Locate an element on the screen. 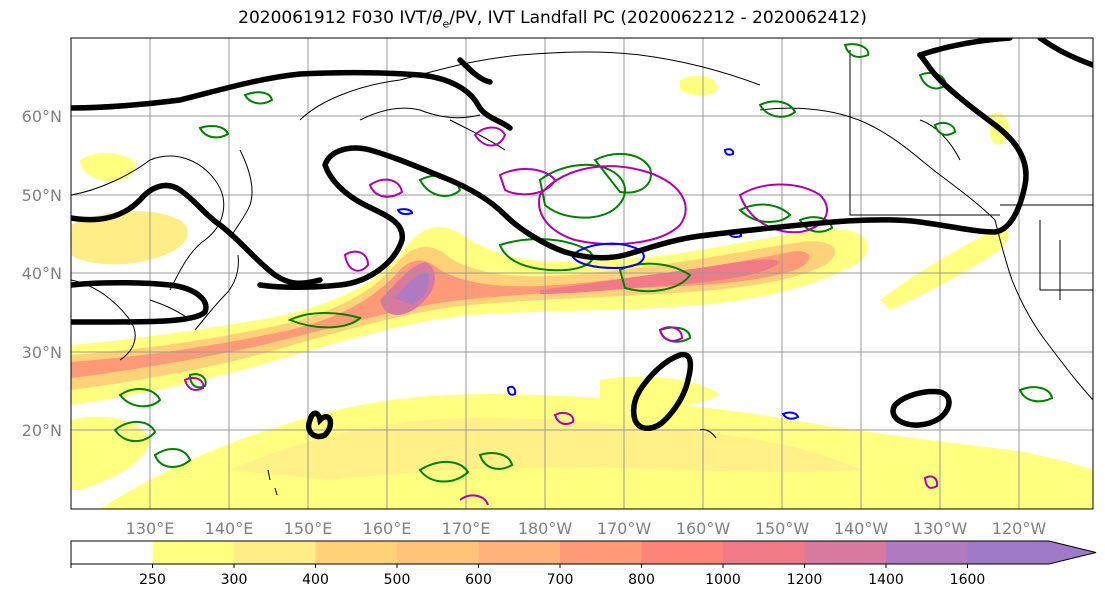 Image resolution: width=1105 pixels, height=603 pixels. lon-tick-label: 130°E is located at coordinates (150, 528).